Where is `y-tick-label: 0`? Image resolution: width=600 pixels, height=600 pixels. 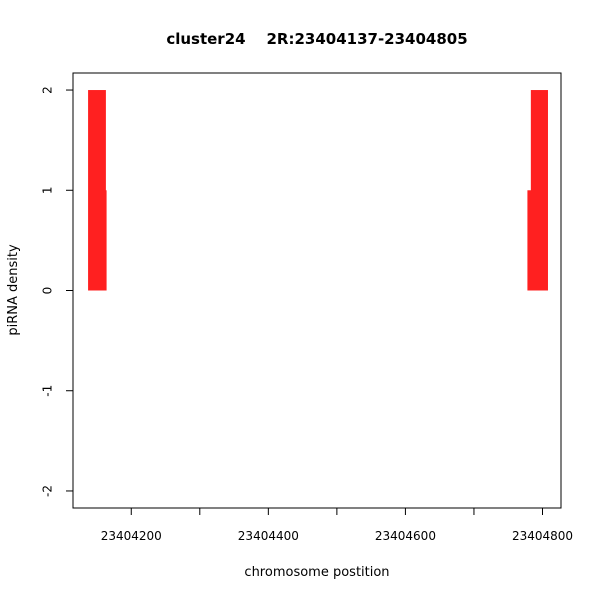 y-tick-label: 0 is located at coordinates (48, 291).